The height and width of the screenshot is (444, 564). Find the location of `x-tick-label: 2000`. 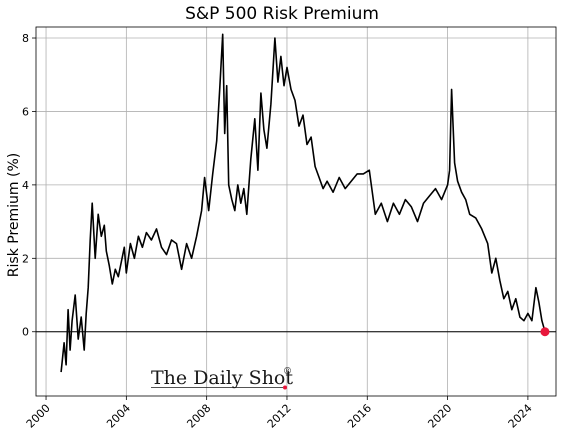

x-tick-label: 2000 is located at coordinates (38, 416).